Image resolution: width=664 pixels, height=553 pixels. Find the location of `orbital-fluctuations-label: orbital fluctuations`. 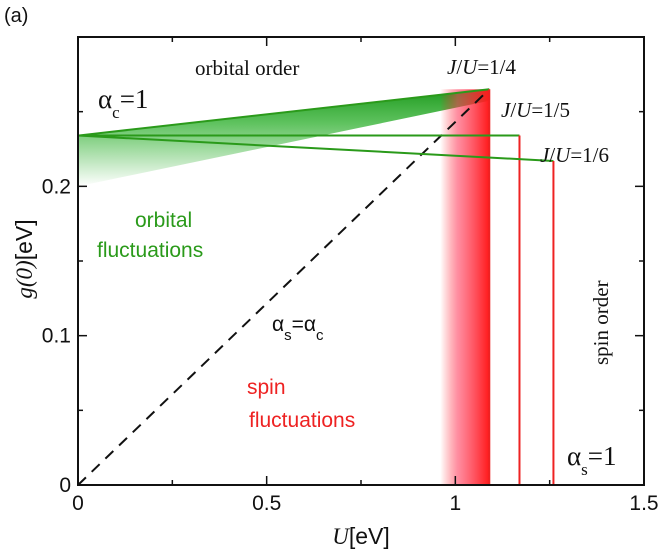

orbital-fluctuations-label: orbital fluctuations is located at coordinates (150, 235).